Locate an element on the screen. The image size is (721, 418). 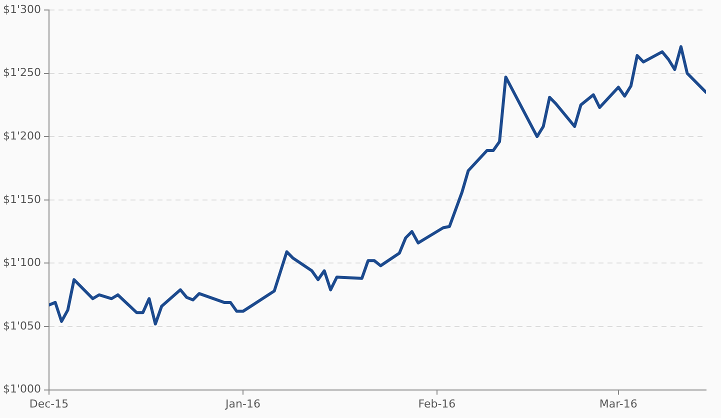
x-tick-label: Dec-15 is located at coordinates (49, 403).